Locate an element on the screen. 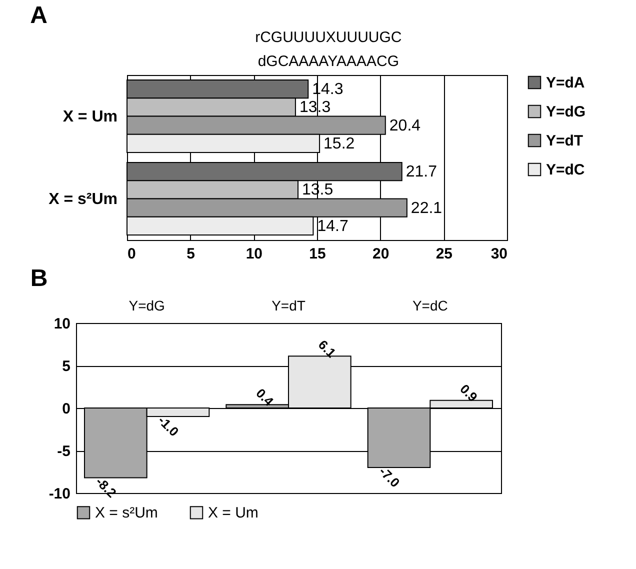 Image resolution: width=636 pixels, height=569 pixels. legend-label: Y=dC is located at coordinates (565, 170).